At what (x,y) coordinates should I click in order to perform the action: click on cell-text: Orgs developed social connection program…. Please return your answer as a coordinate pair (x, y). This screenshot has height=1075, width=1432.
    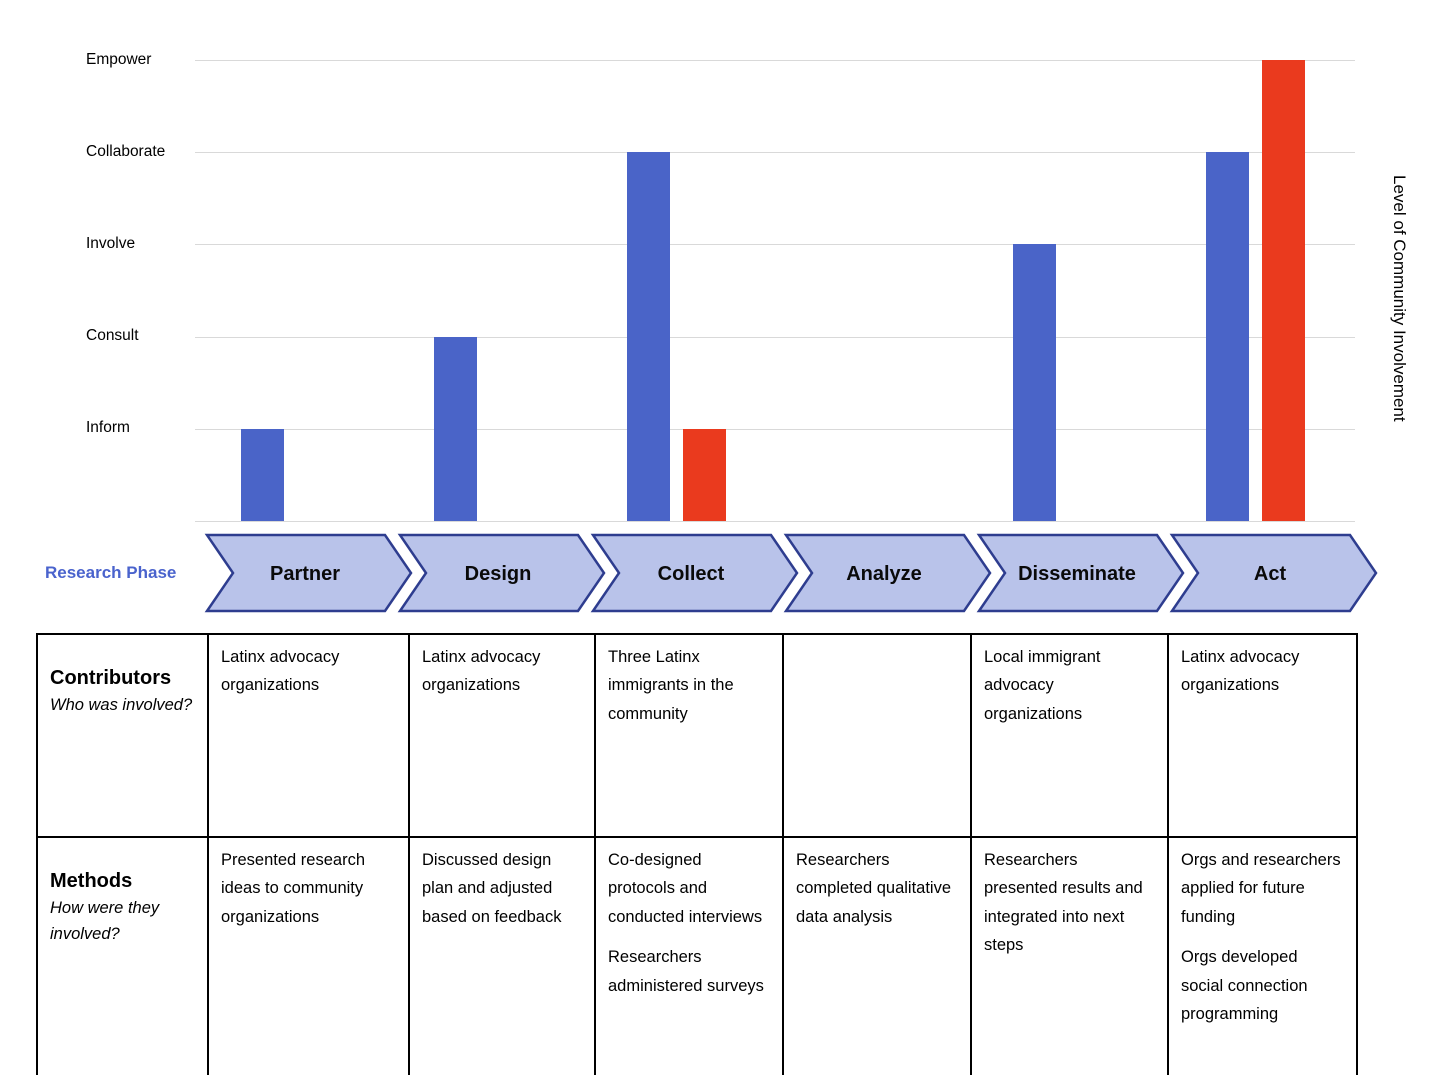
    Looking at the image, I should click on (1244, 985).